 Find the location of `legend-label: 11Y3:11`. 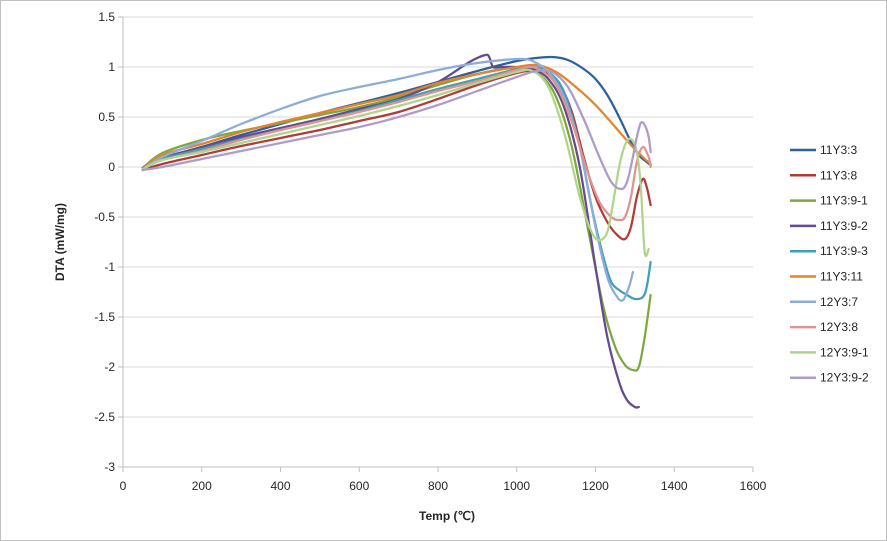

legend-label: 11Y3:11 is located at coordinates (841, 277).